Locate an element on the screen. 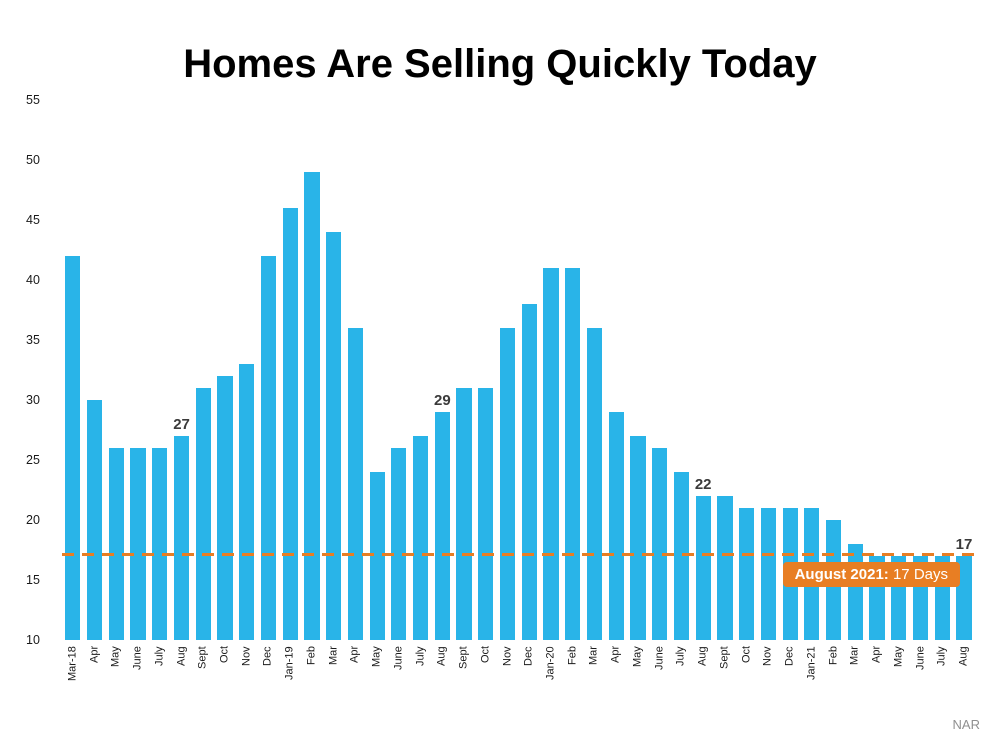 This screenshot has height=750, width=1000. bar-slot-Mar-18-0: Mar-18 is located at coordinates (73, 390).